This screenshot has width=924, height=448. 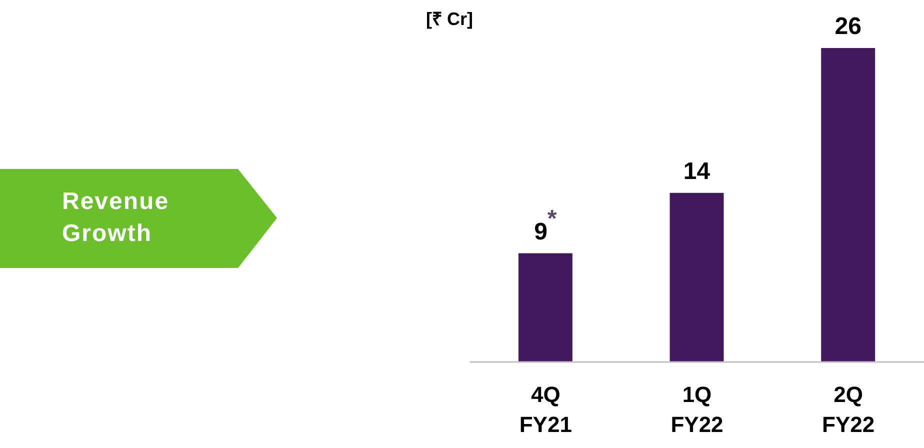 What do you see at coordinates (449, 19) in the screenshot?
I see `y-axis-title: [₹ Cr]` at bounding box center [449, 19].